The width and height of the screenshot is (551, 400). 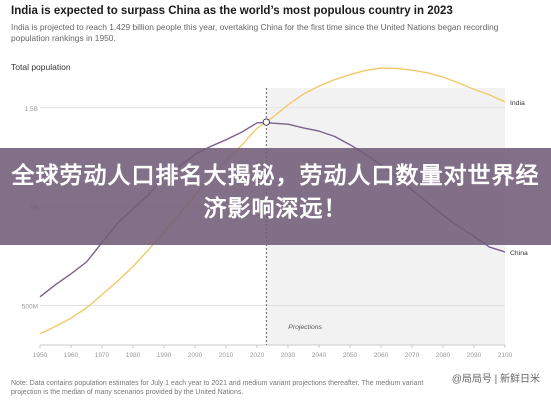 I want to click on x-tick-label: 2020, so click(x=257, y=355).